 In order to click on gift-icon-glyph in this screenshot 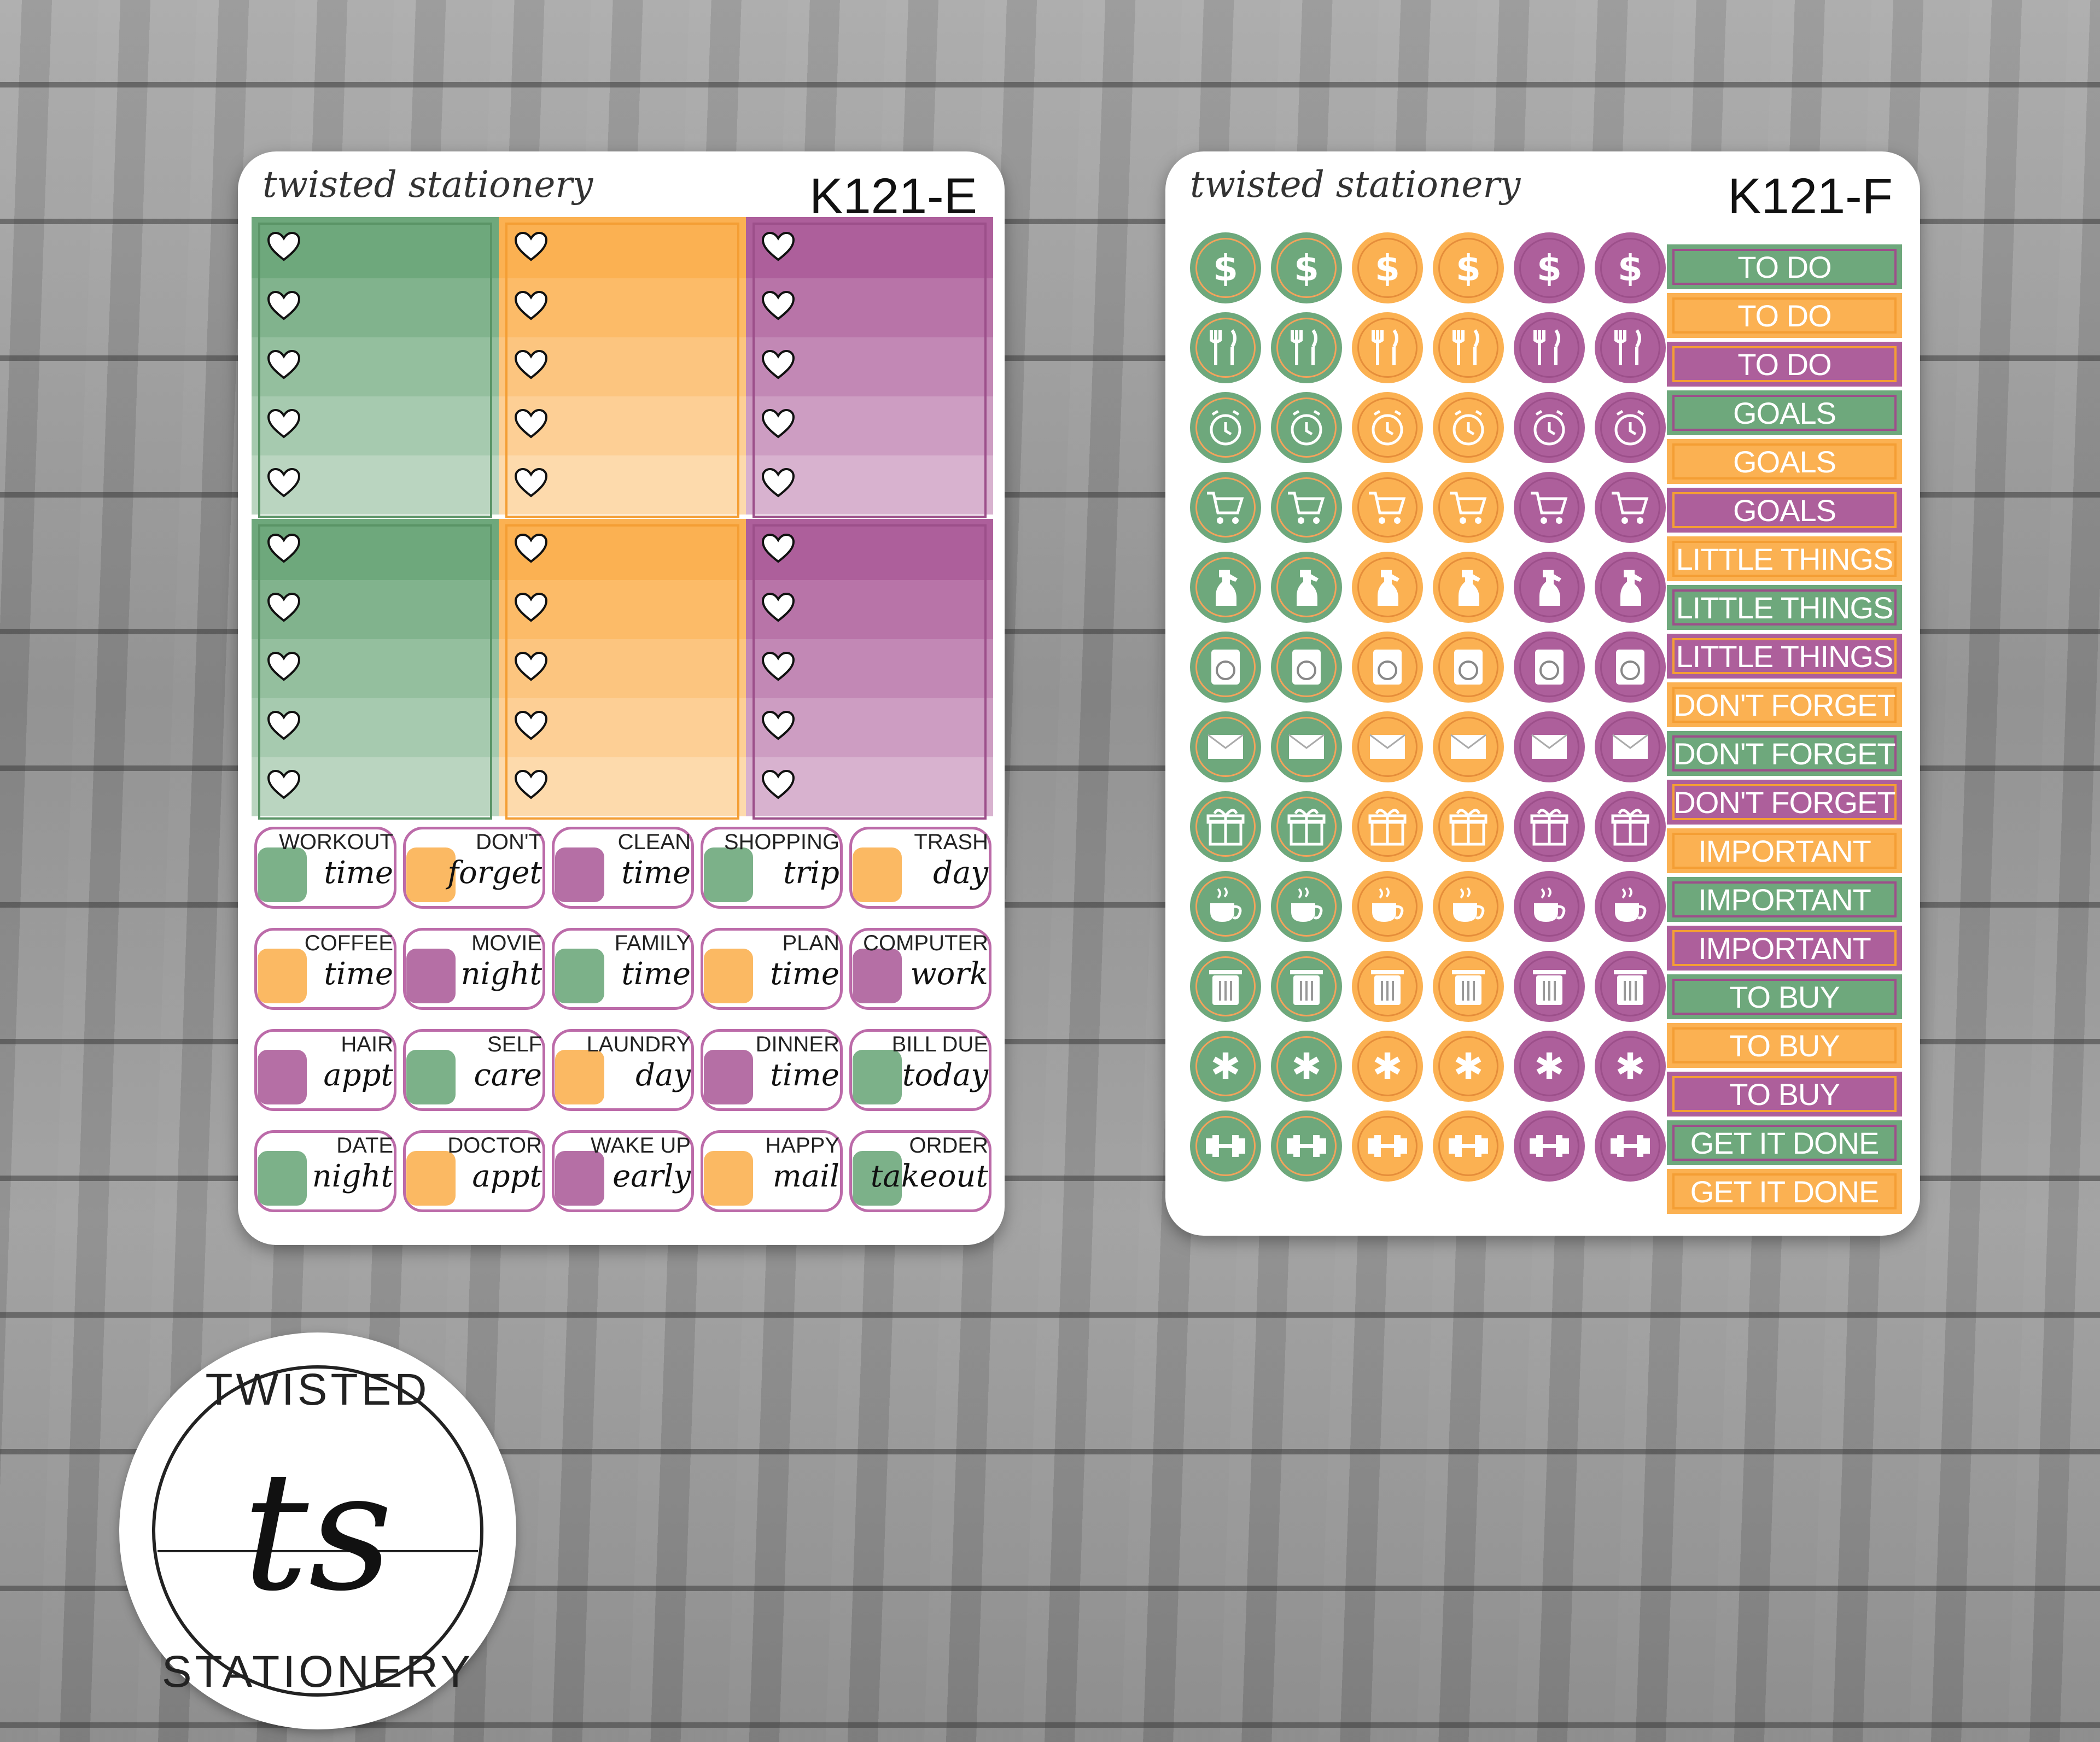, I will do `click(1549, 828)`.